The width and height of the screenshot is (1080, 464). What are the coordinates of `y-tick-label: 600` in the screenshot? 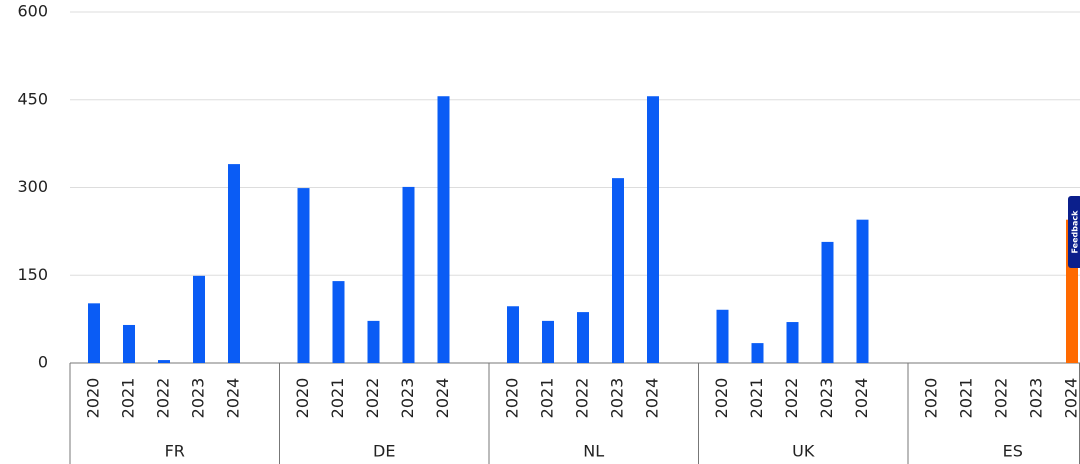 It's located at (32, 11).